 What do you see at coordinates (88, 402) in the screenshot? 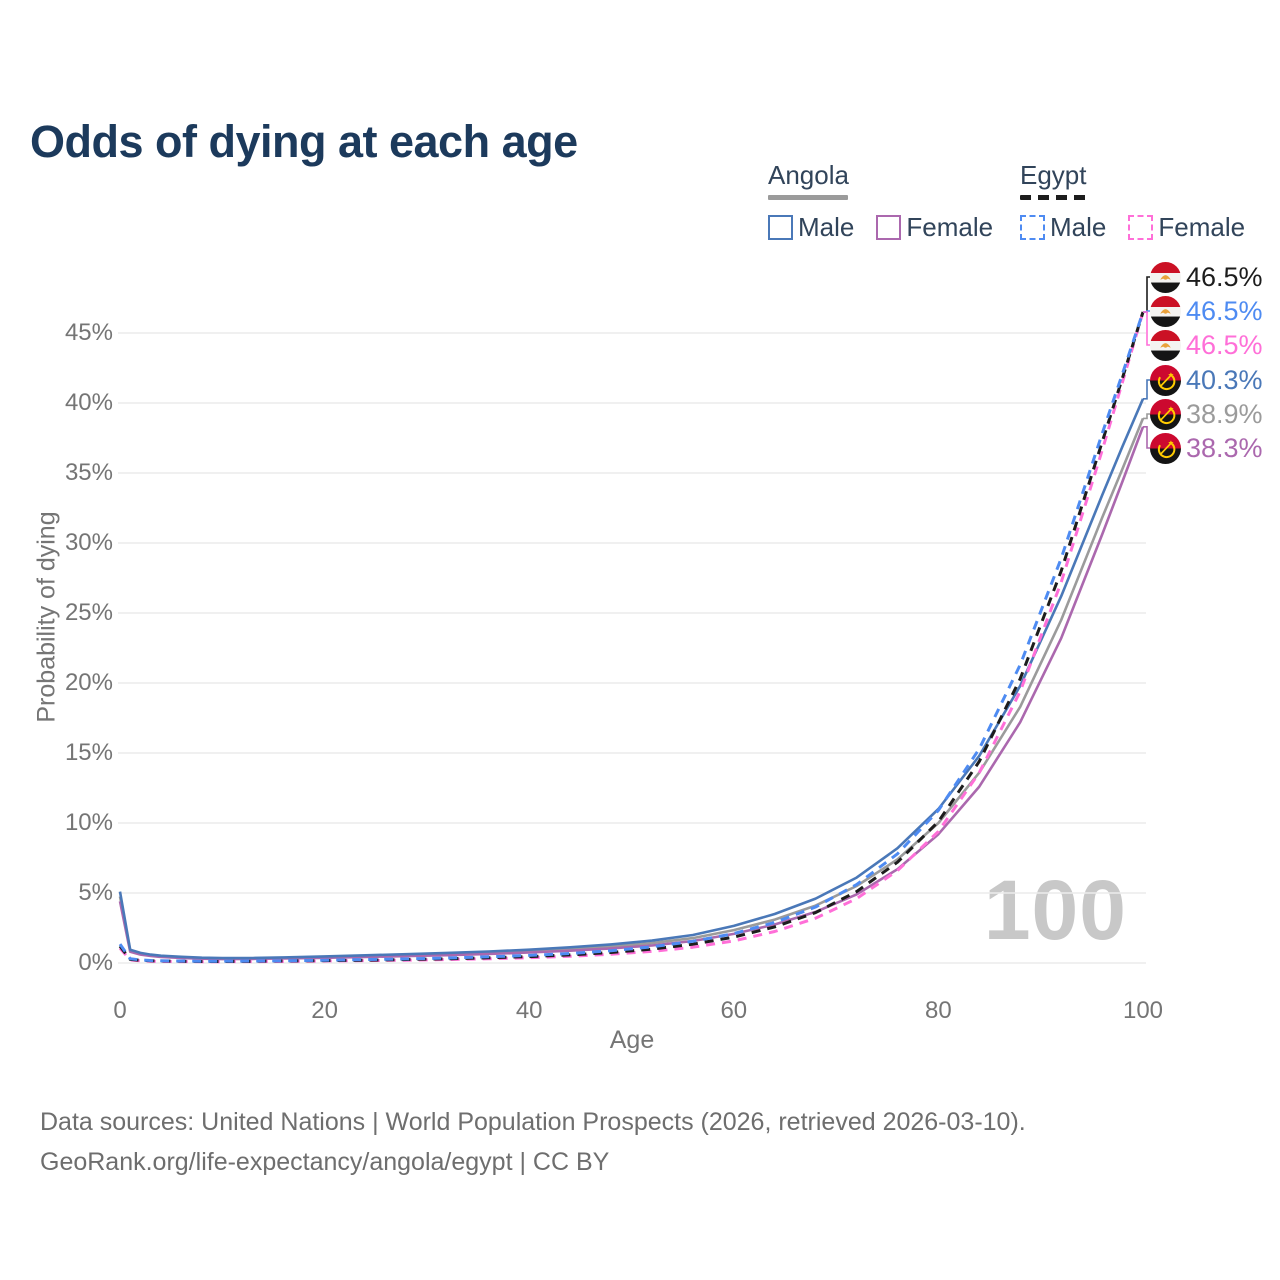
I see `y-tick-label: 40%` at bounding box center [88, 402].